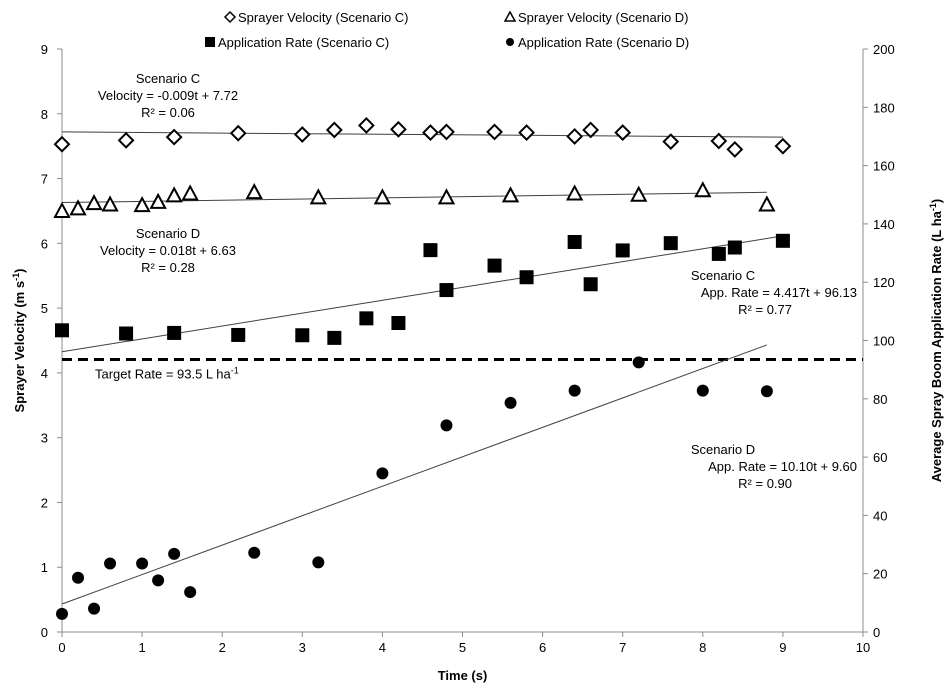 This screenshot has height=687, width=945. What do you see at coordinates (44, 373) in the screenshot?
I see `y-left-tick-label: 4` at bounding box center [44, 373].